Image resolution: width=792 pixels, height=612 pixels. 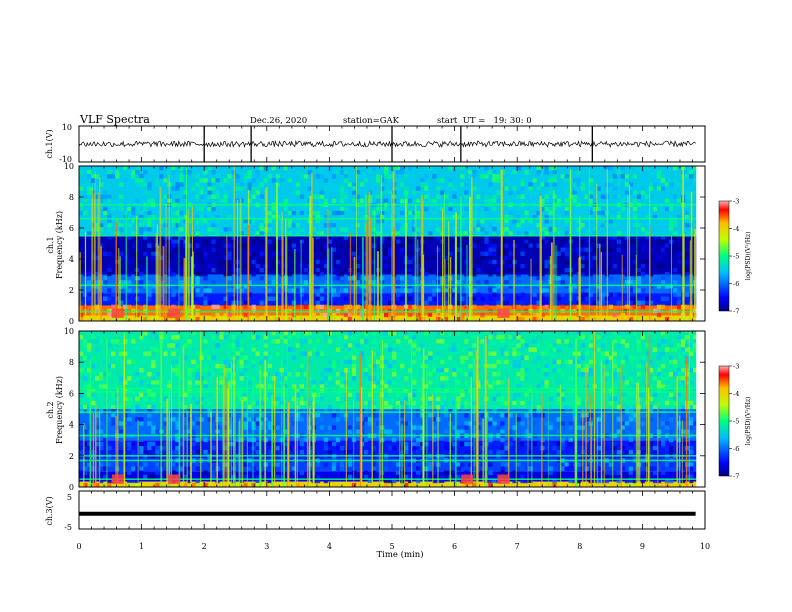 What do you see at coordinates (392, 479) in the screenshot?
I see `spectrogram-line` at bounding box center [392, 479].